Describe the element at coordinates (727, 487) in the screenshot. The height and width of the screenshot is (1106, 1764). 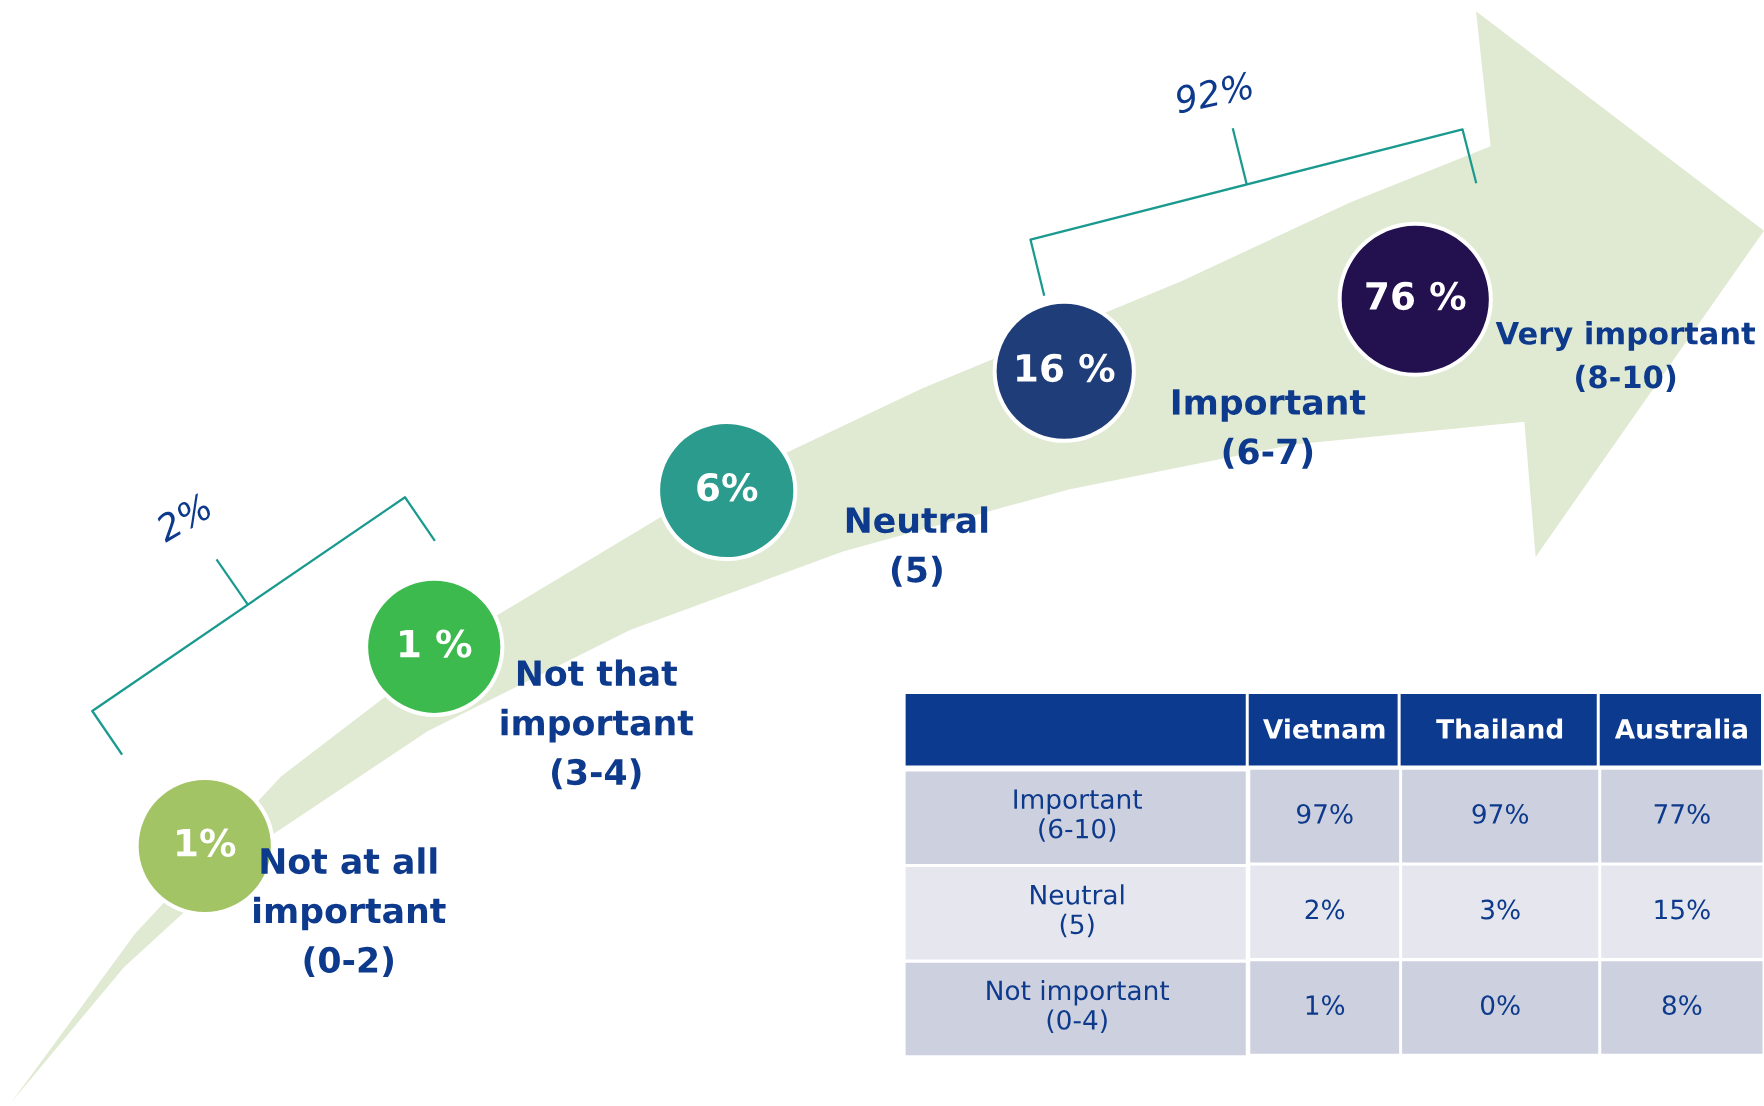
I see `data-label: 6%` at that location.